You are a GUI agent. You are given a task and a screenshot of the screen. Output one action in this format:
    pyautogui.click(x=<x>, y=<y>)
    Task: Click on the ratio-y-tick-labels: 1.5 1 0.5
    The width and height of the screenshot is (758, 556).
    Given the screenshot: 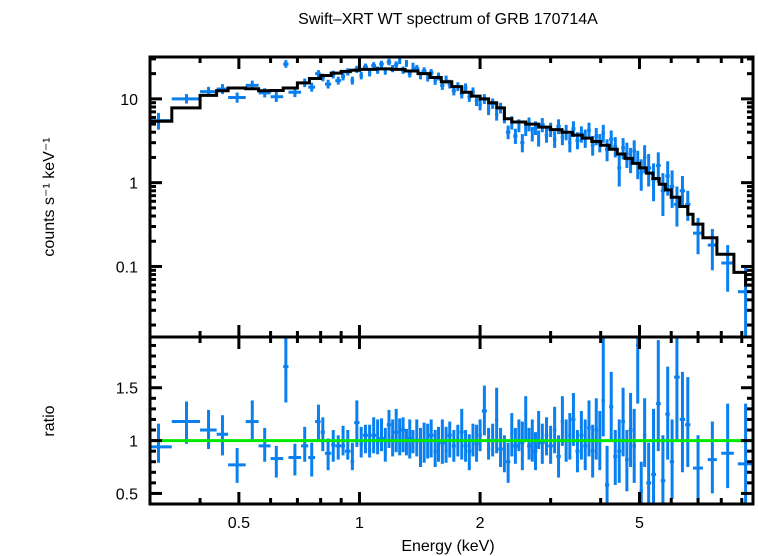 What is the action you would take?
    pyautogui.click(x=127, y=442)
    